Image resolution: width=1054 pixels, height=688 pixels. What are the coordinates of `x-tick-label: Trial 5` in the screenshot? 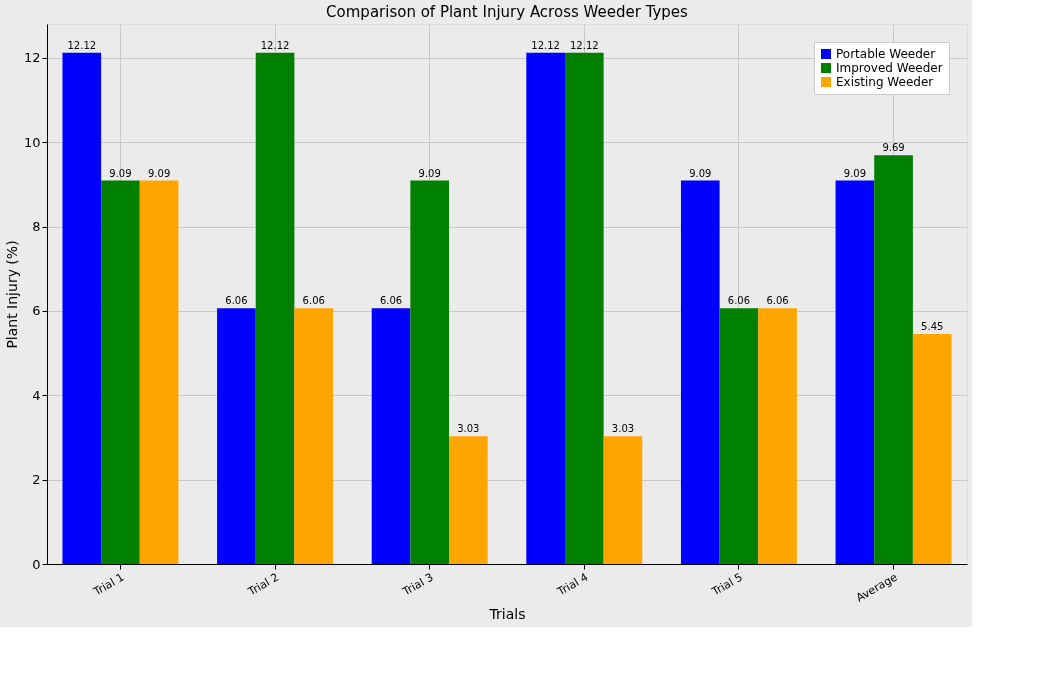 It's located at (727, 584).